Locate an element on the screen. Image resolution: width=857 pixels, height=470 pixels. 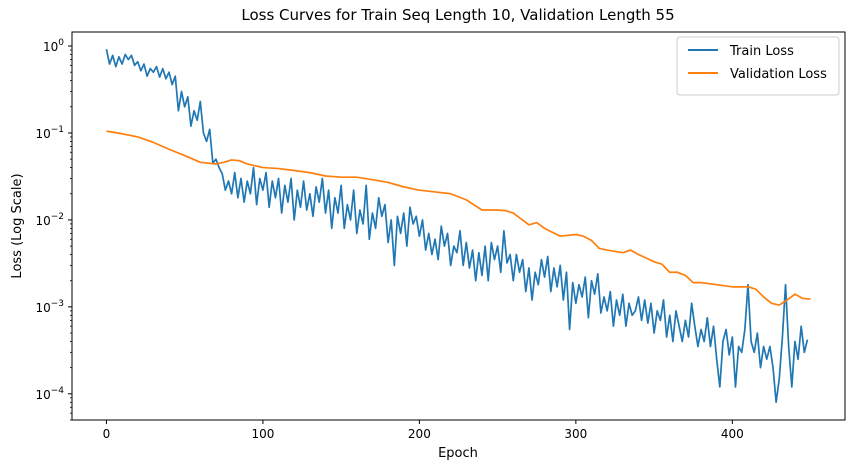
y-tick-label: 10⁻⁴ is located at coordinates (49, 394).